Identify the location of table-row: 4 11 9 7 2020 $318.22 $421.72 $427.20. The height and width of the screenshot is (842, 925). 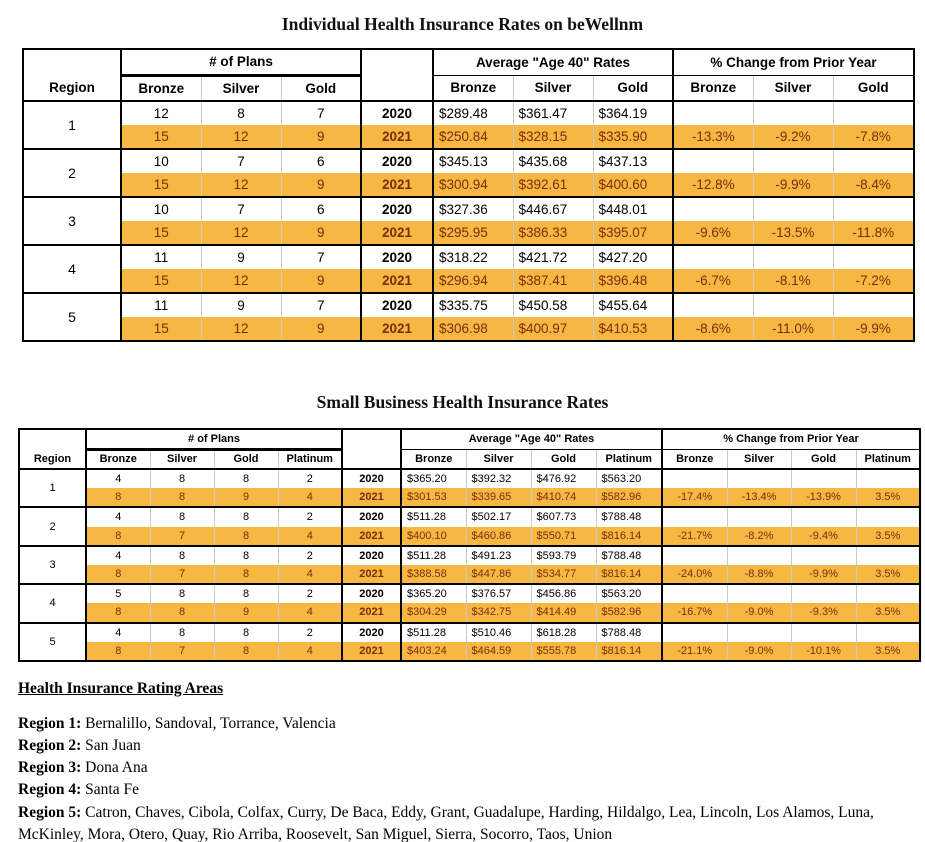
(468, 268).